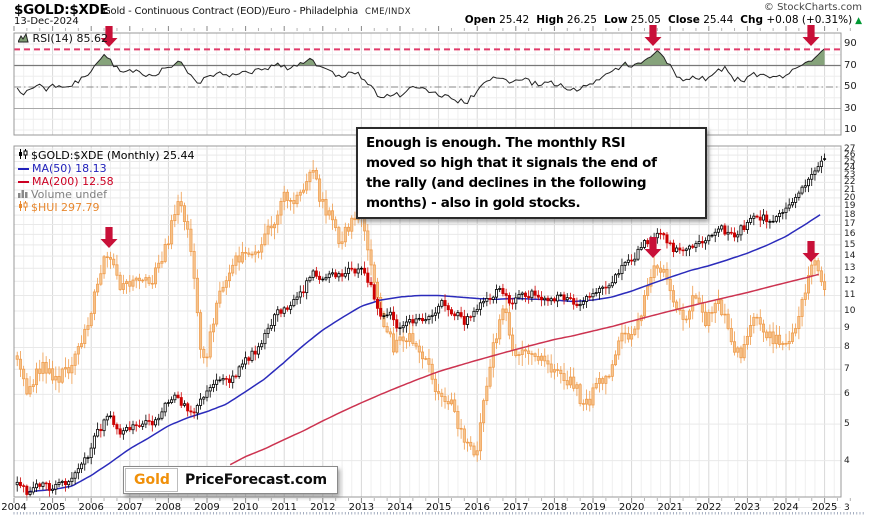  What do you see at coordinates (847, 460) in the screenshot?
I see `price-tick-label: 4` at bounding box center [847, 460].